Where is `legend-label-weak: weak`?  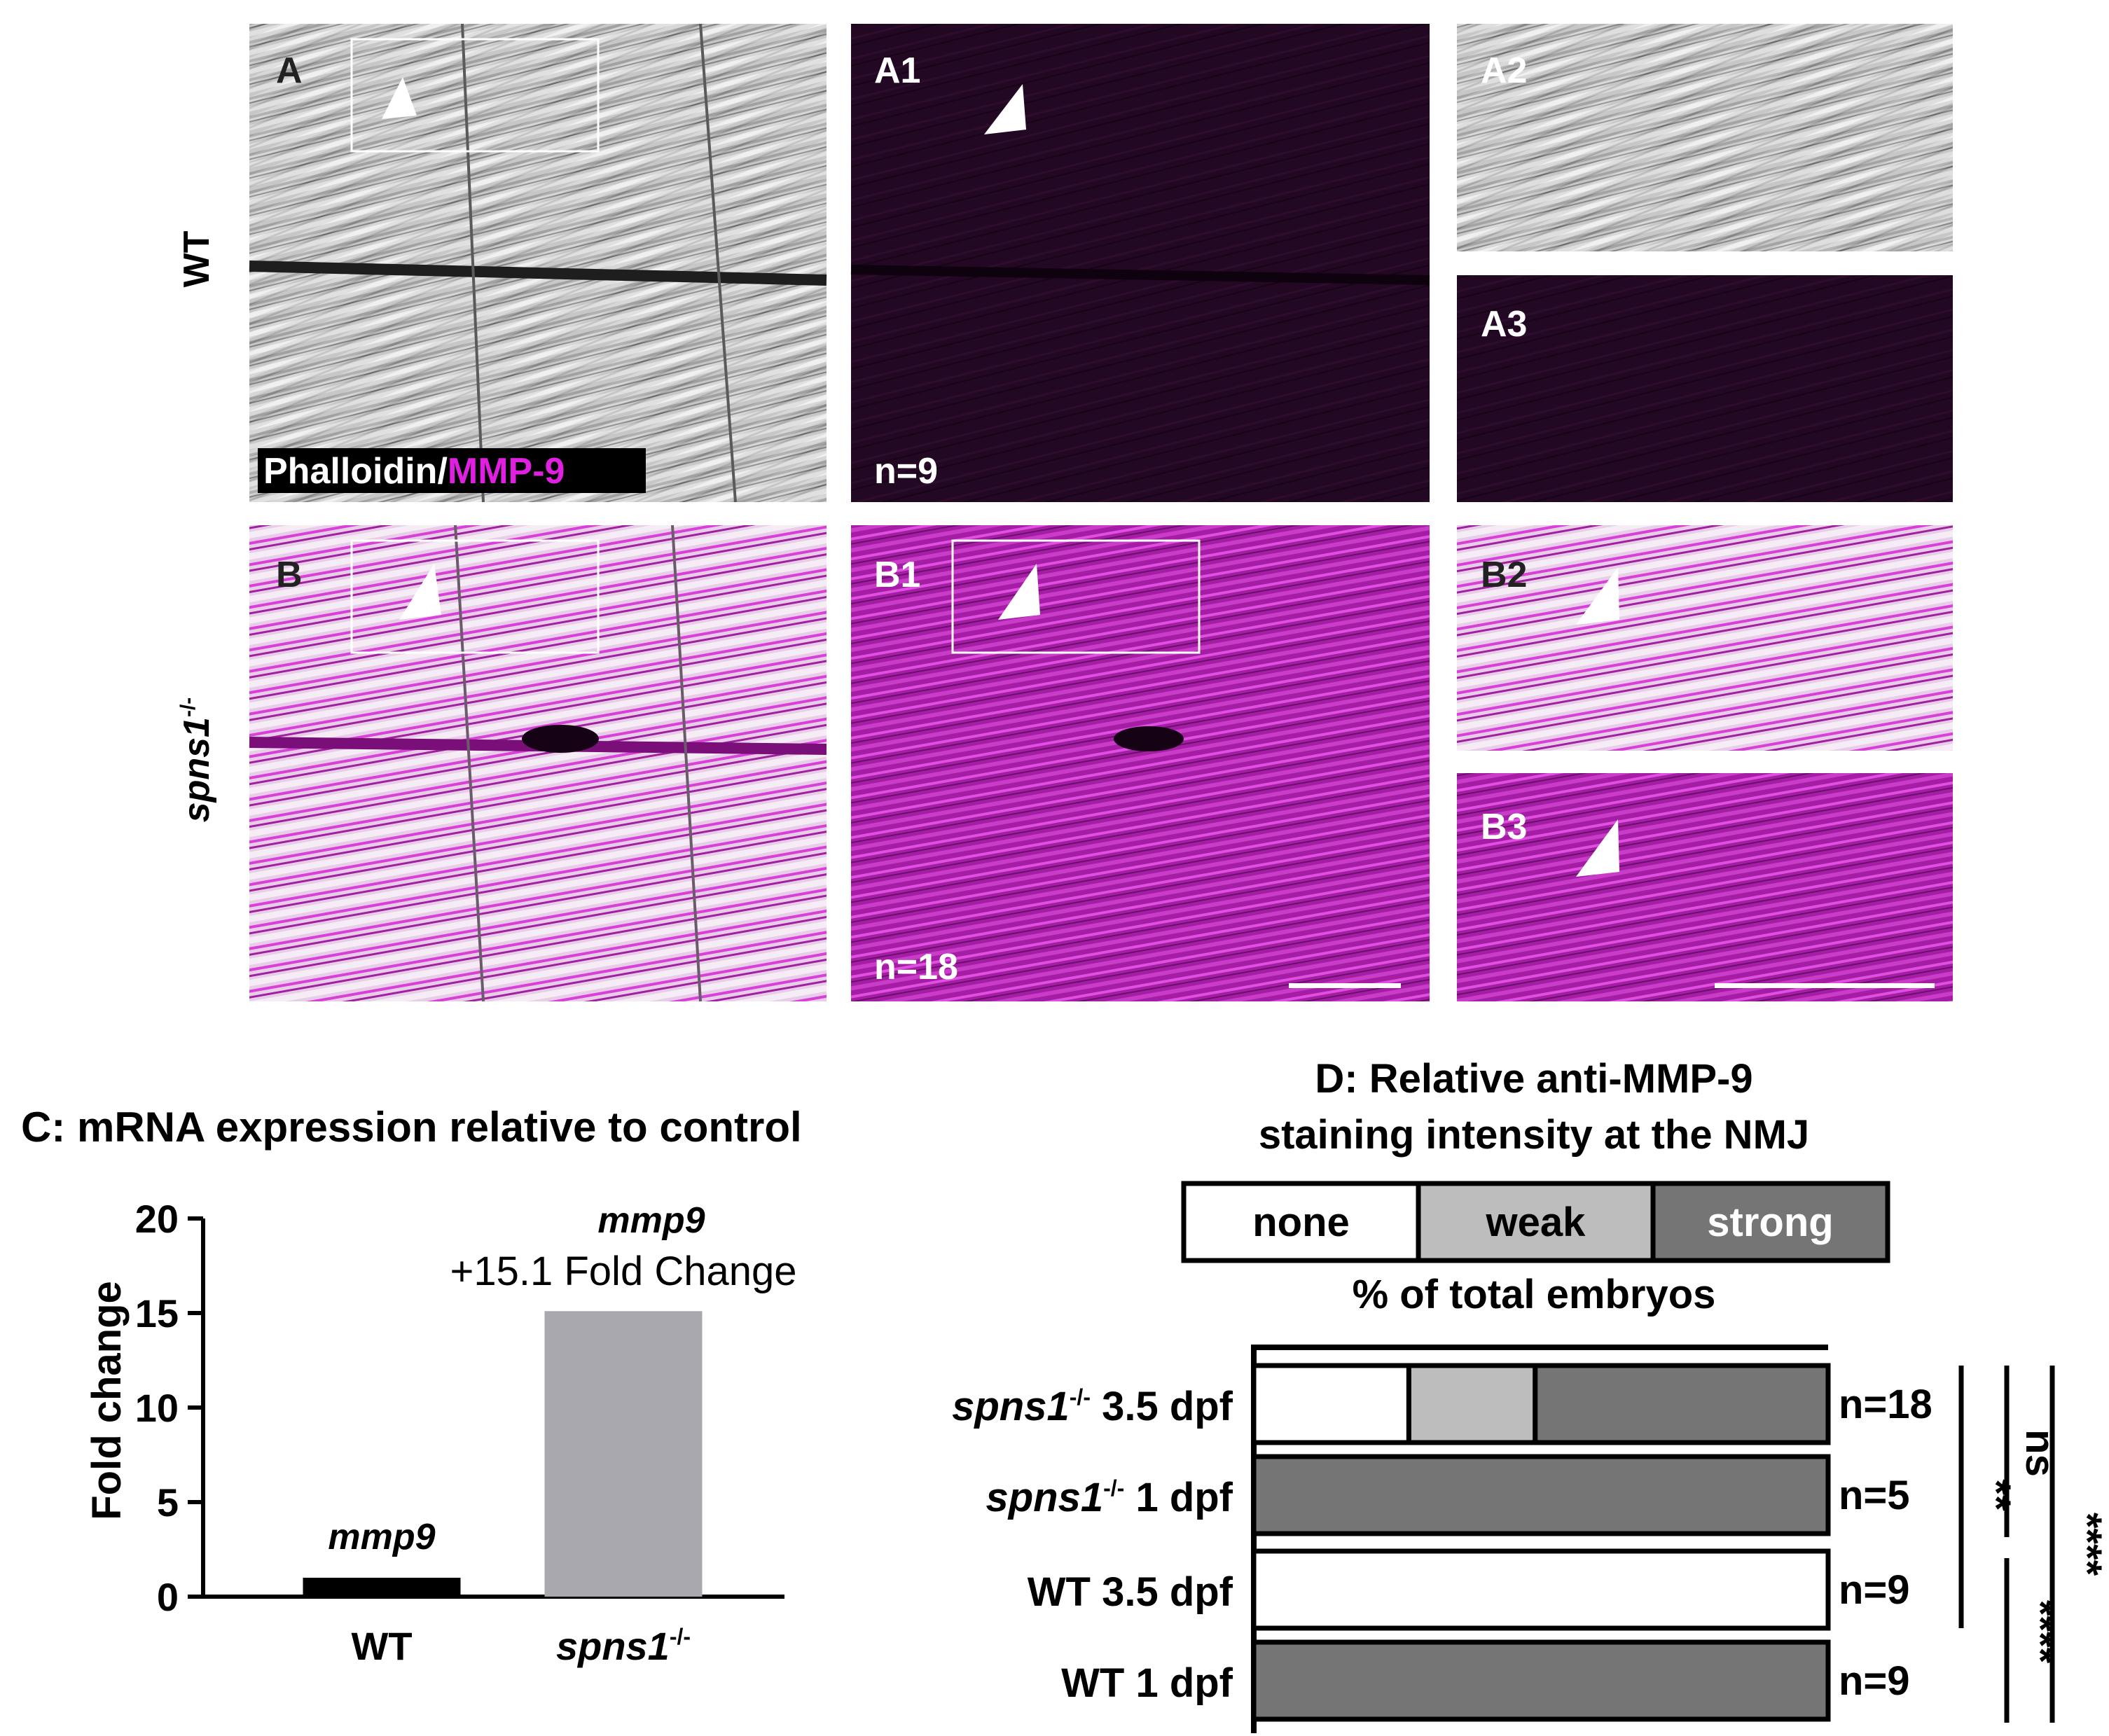 legend-label-weak: weak is located at coordinates (1536, 1222).